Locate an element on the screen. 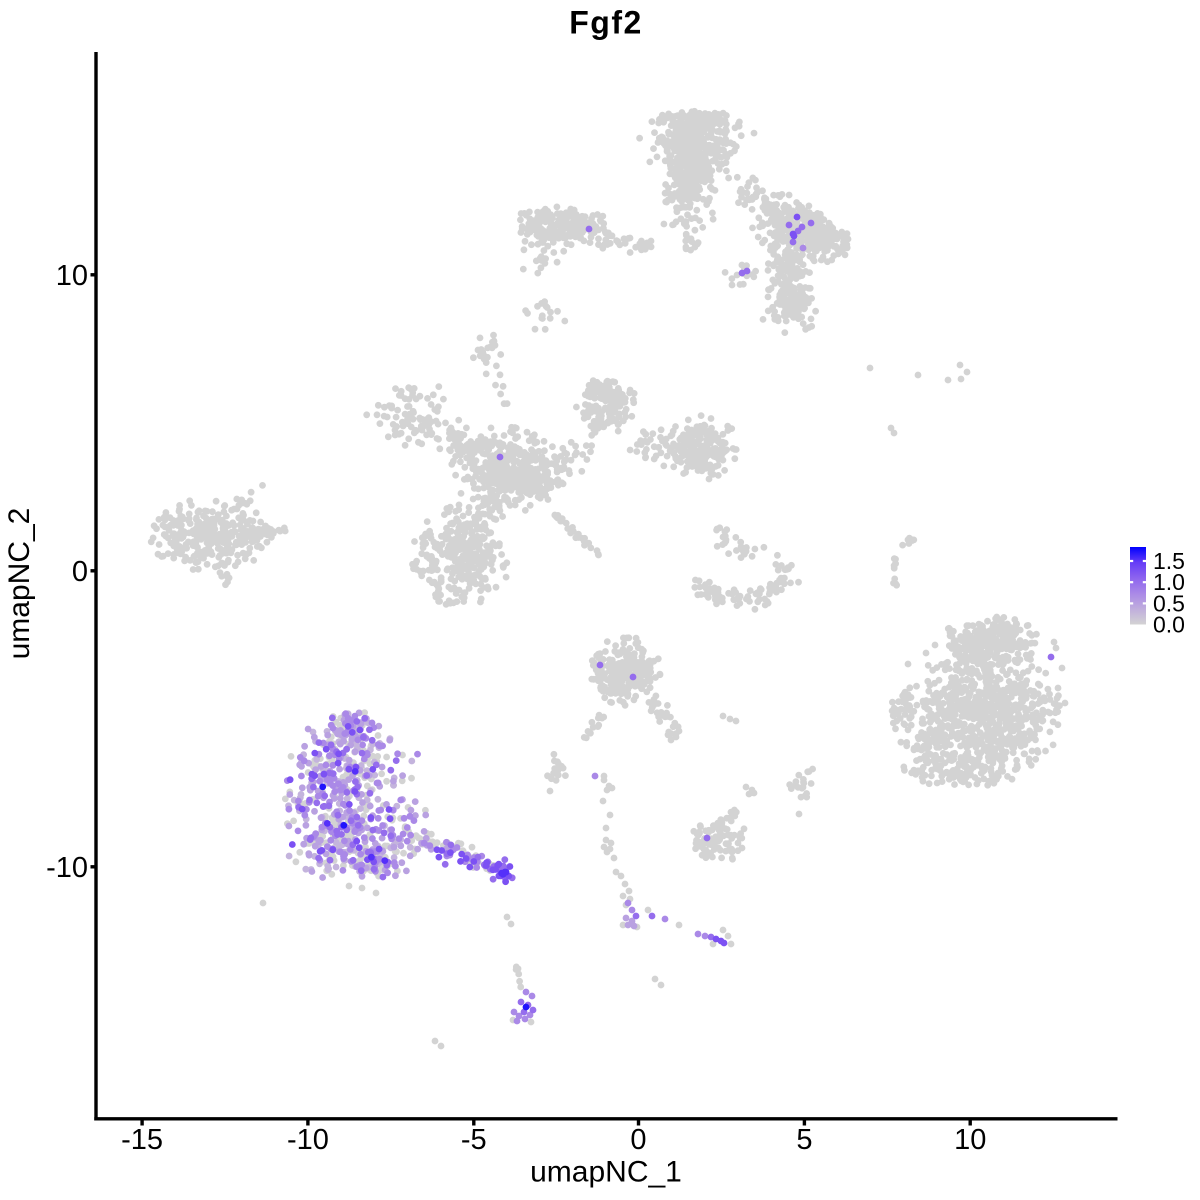 The height and width of the screenshot is (1200, 1200). svg-text: -5 is located at coordinates (474, 1140).